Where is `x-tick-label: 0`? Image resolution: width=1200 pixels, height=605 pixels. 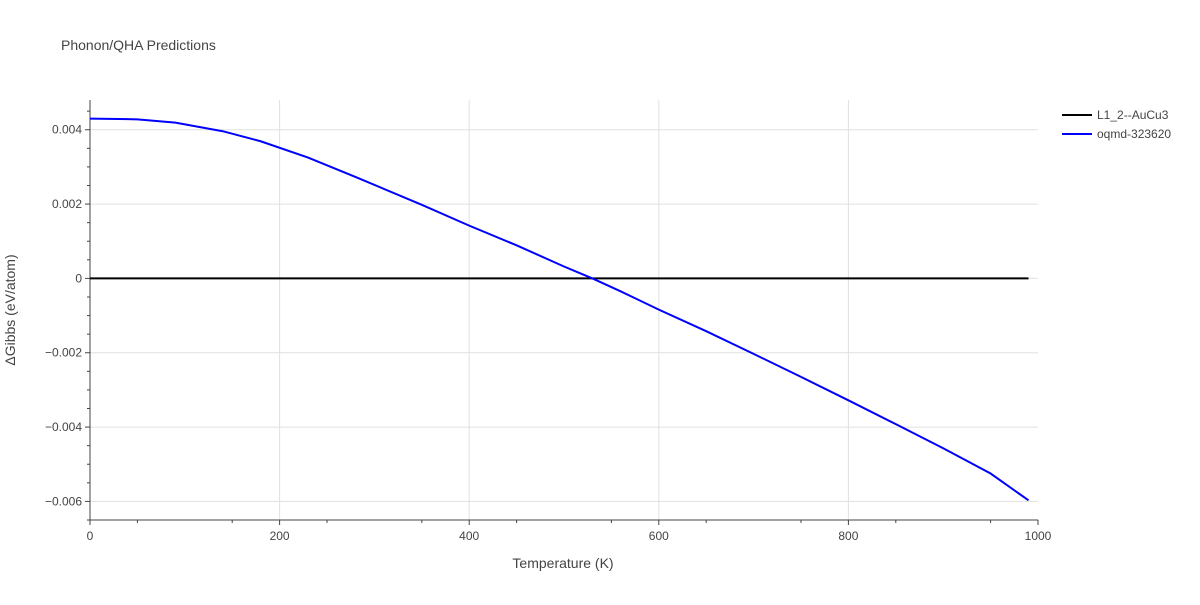 x-tick-label: 0 is located at coordinates (90, 536).